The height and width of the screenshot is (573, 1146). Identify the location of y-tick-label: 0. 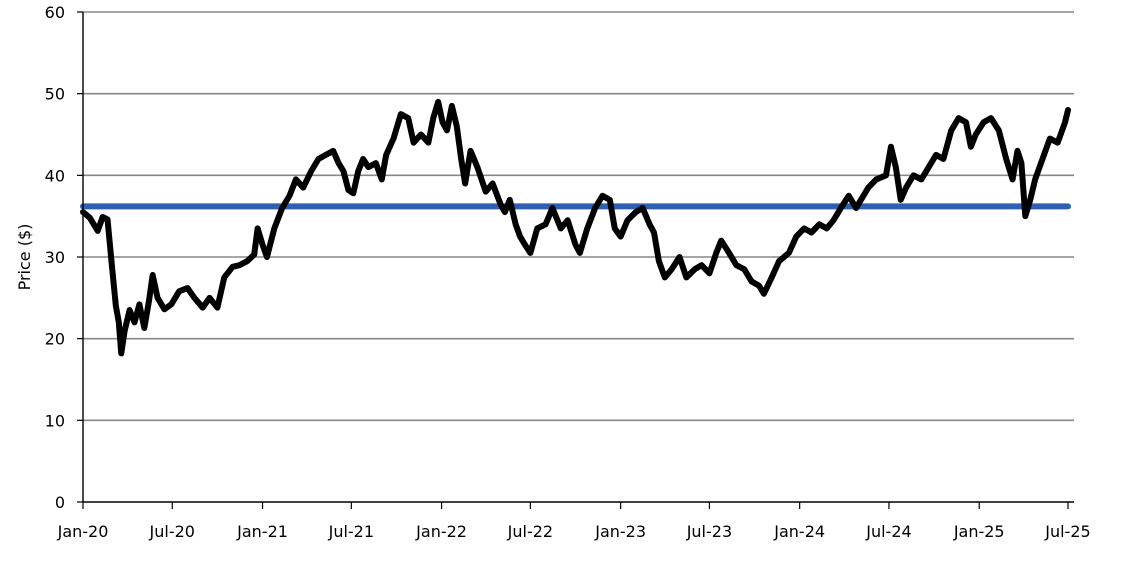
(60, 502).